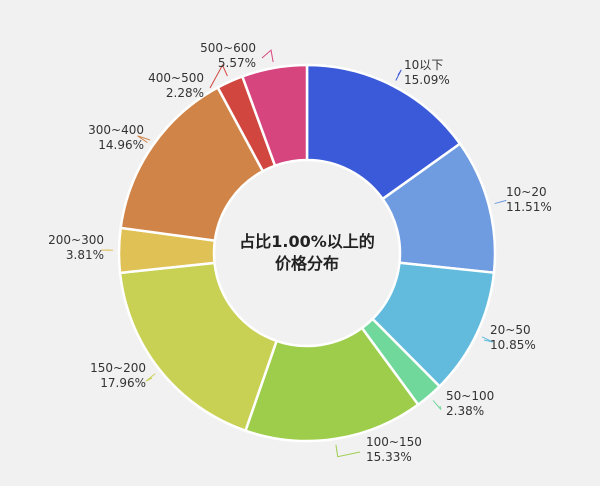 Image resolution: width=600 pixels, height=486 pixels. What do you see at coordinates (116, 130) in the screenshot?
I see `slice-name-label: 300~400` at bounding box center [116, 130].